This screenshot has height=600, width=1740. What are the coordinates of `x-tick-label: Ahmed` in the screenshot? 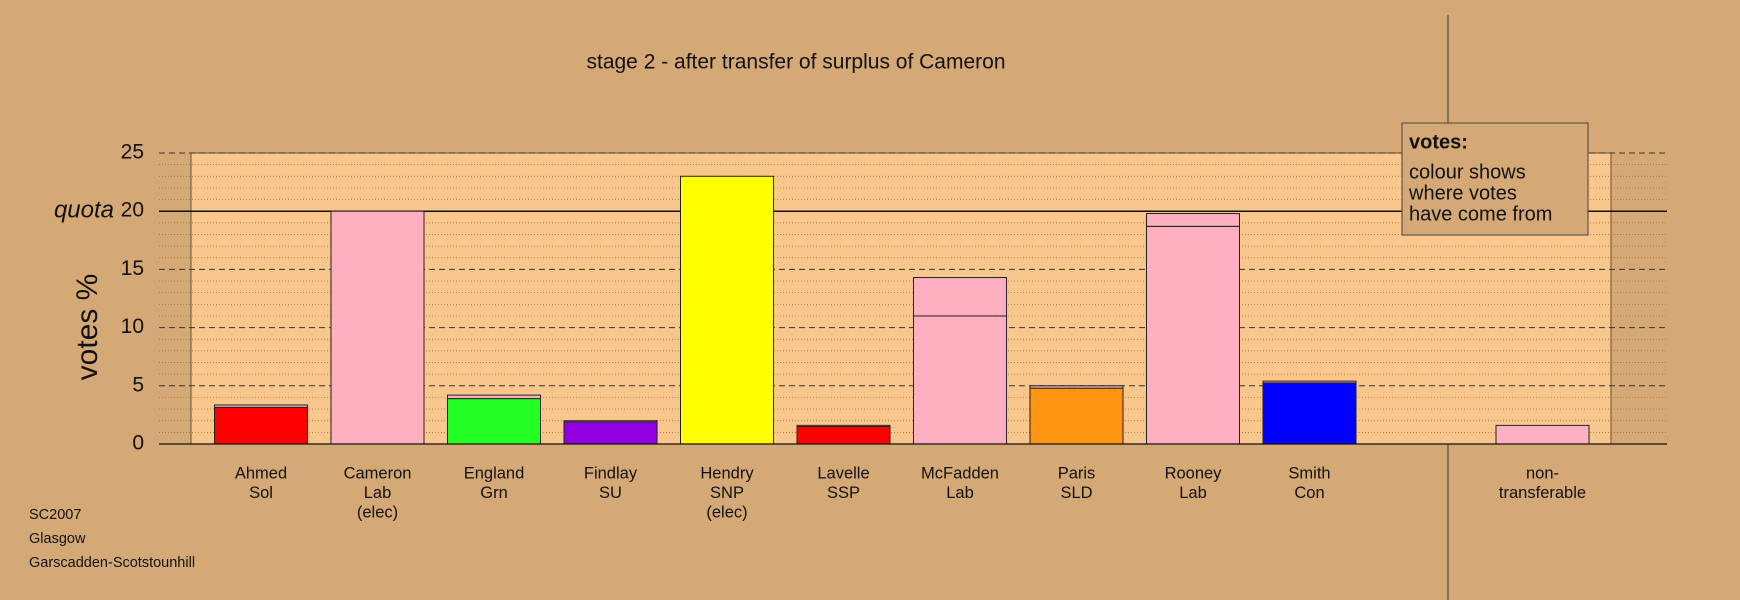 It's located at (261, 473).